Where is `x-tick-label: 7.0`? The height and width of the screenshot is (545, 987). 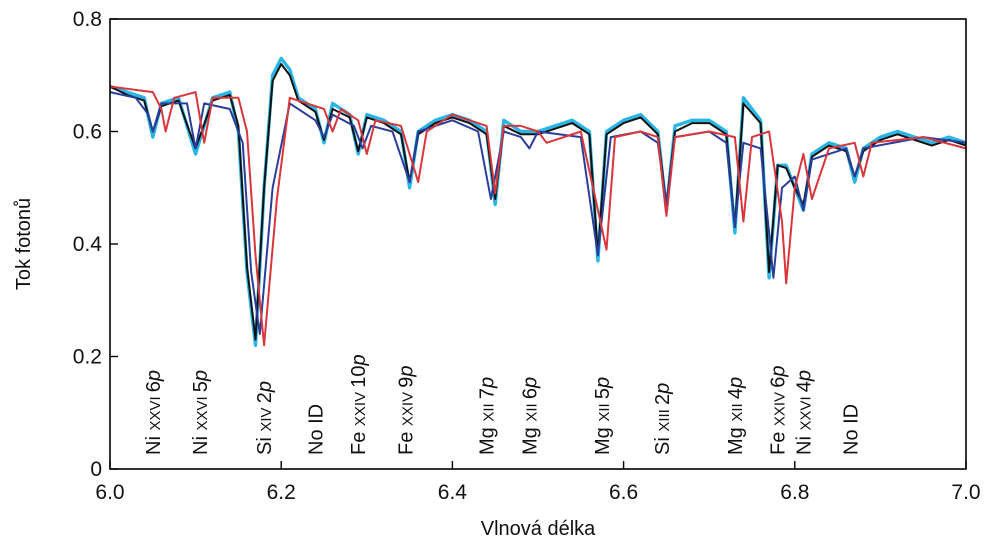 x-tick-label: 7.0 is located at coordinates (965, 492).